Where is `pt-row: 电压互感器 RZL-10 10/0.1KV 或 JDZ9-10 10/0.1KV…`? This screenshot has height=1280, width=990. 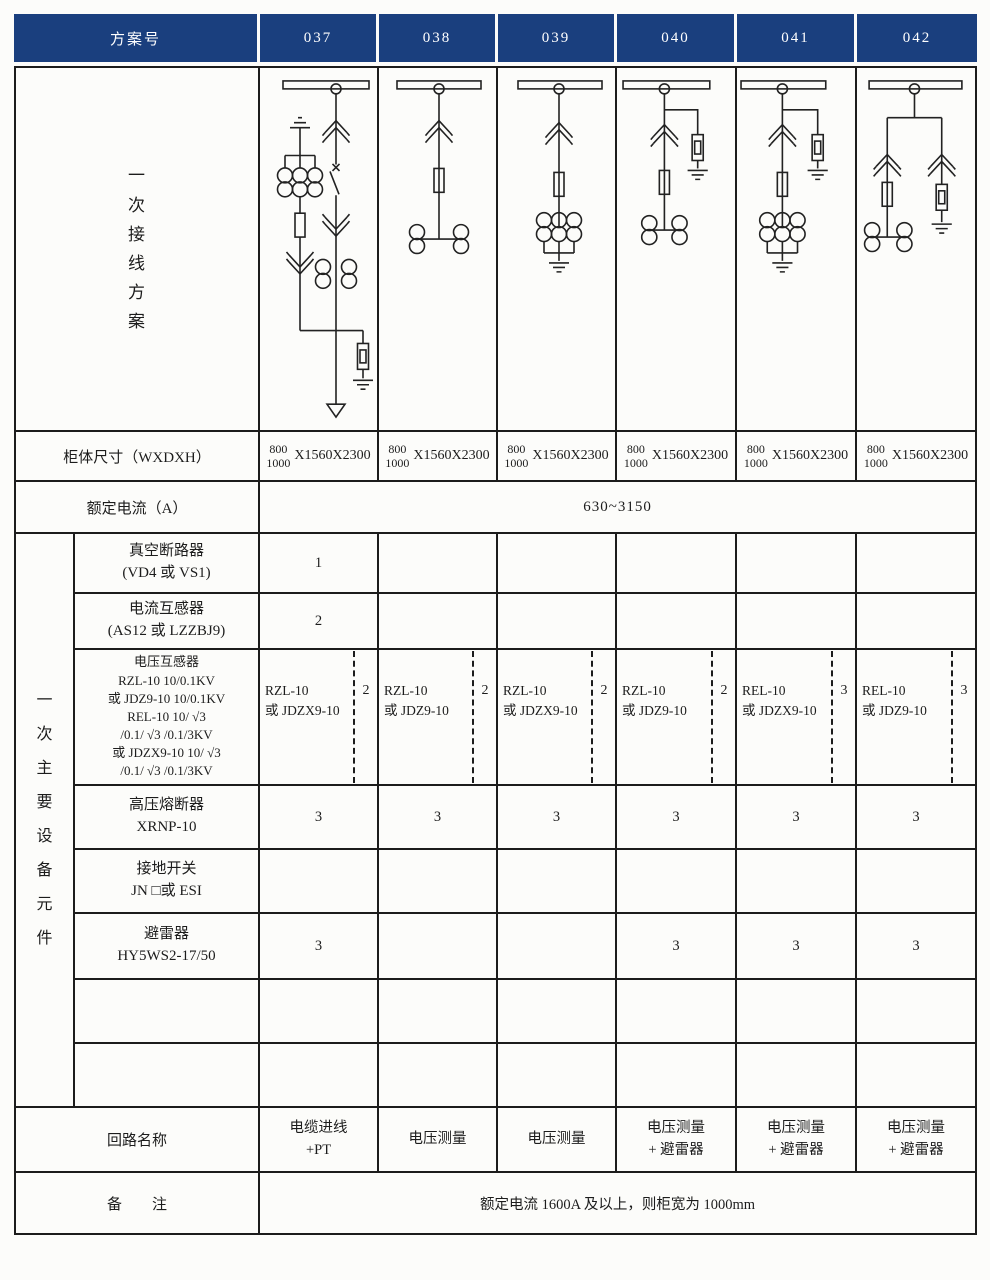 pt-row: 电压互感器 RZL-10 10/0.1KV 或 JDZ9-10 10/0.1KV… is located at coordinates (496, 718).